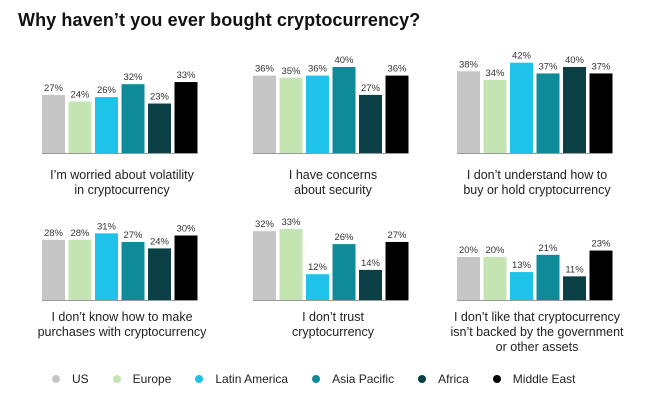 This screenshot has height=407, width=664. What do you see at coordinates (122, 317) in the screenshot?
I see `panel-title-line: I don’t know how to make` at bounding box center [122, 317].